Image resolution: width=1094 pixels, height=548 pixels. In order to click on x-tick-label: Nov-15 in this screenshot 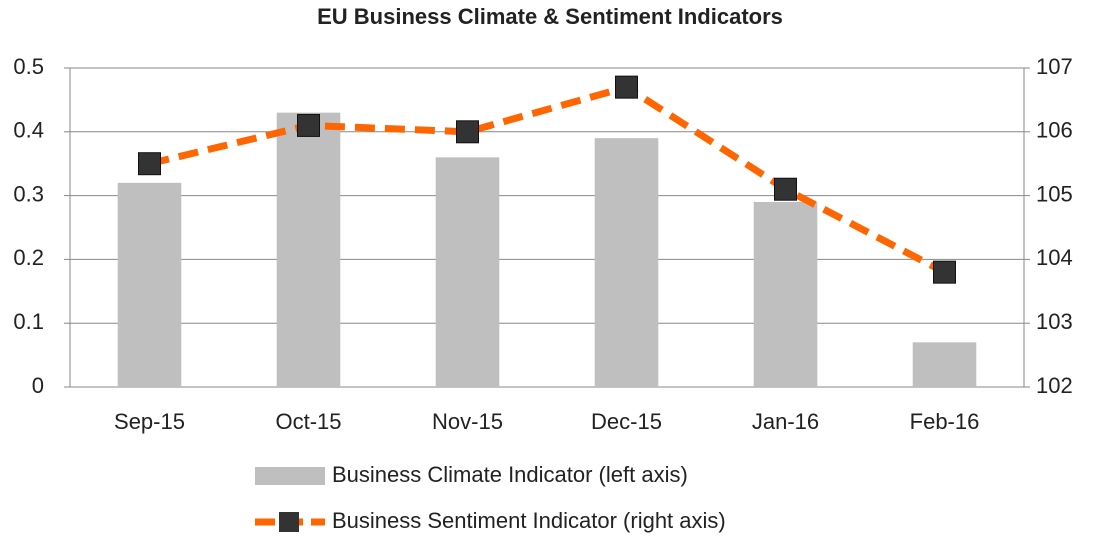, I will do `click(467, 421)`.